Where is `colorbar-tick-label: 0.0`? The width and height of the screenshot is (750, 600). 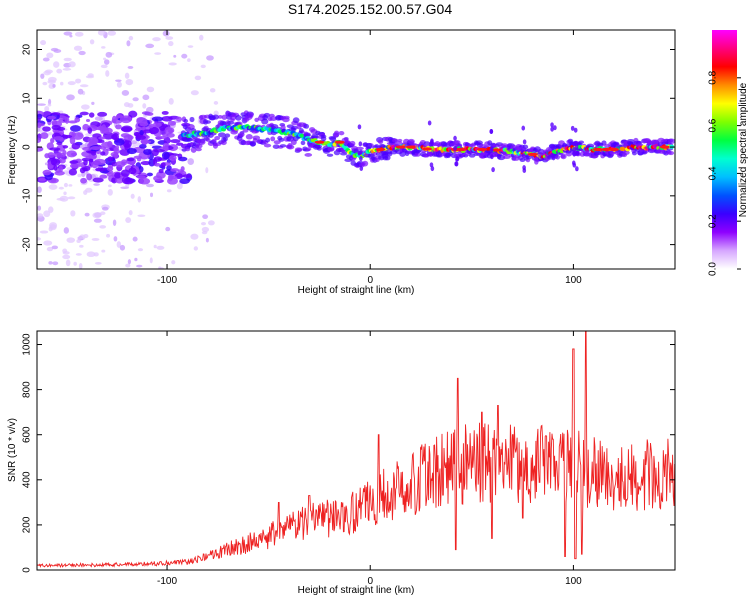 colorbar-tick-label: 0.0 is located at coordinates (713, 269).